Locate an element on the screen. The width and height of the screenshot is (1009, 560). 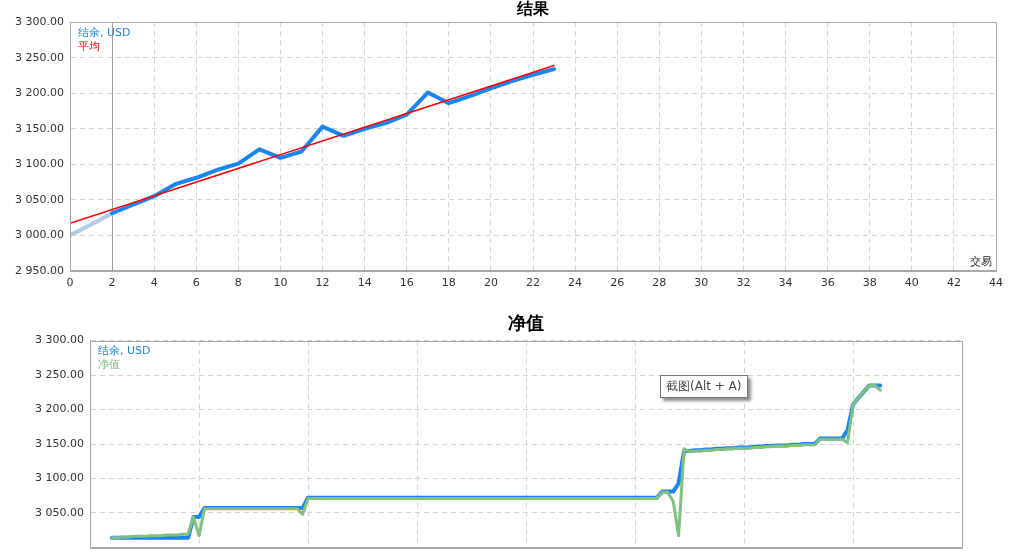
x-tick-label: 40 is located at coordinates (911, 283).